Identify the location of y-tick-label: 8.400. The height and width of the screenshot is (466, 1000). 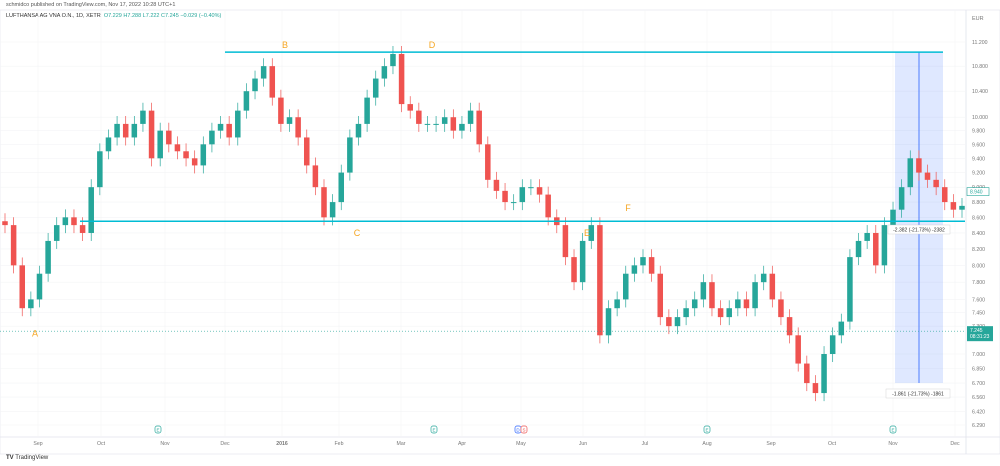
(978, 234).